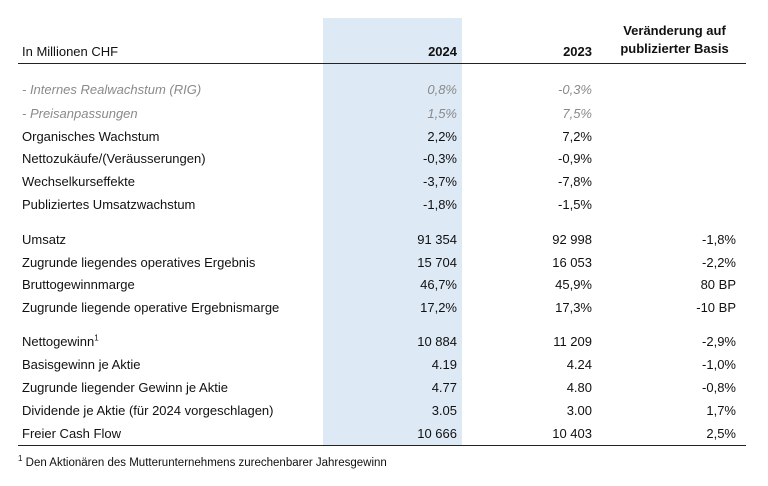 The image size is (768, 486). What do you see at coordinates (437, 262) in the screenshot?
I see `value-2024: 15 704` at bounding box center [437, 262].